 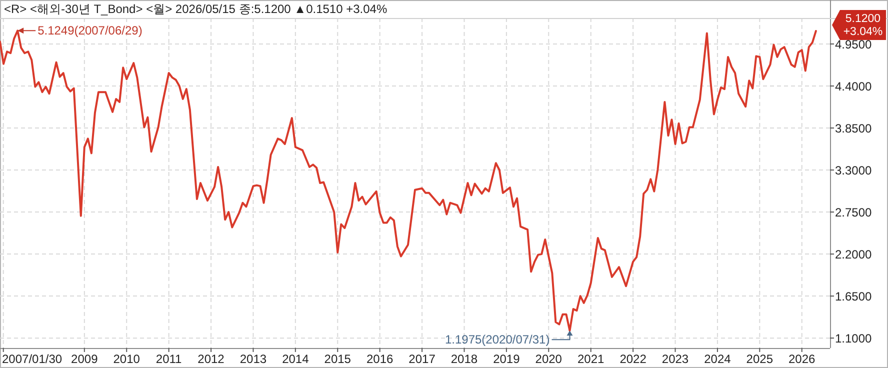 What do you see at coordinates (422, 359) in the screenshot?
I see `x-tick-label: 2017` at bounding box center [422, 359].